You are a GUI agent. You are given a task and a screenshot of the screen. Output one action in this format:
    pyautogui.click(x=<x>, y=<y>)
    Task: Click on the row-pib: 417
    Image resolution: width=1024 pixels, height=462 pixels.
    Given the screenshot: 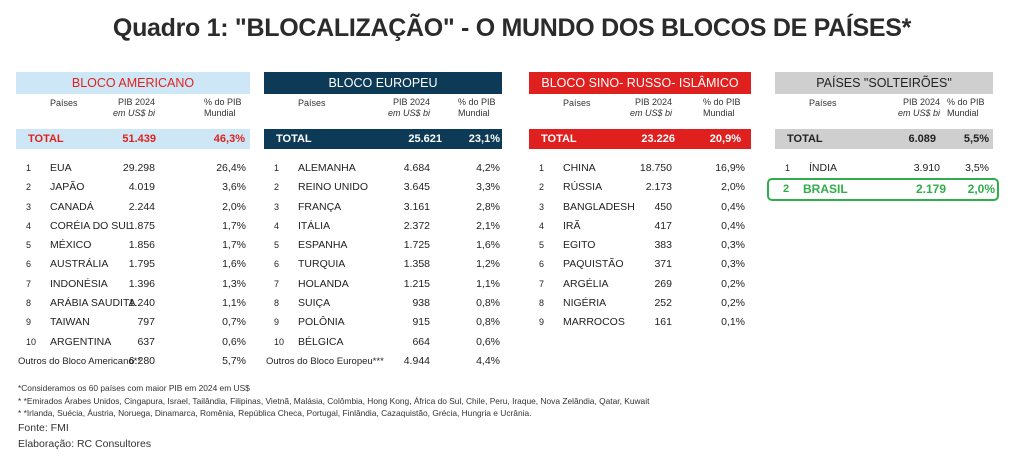 What is the action you would take?
    pyautogui.click(x=663, y=225)
    